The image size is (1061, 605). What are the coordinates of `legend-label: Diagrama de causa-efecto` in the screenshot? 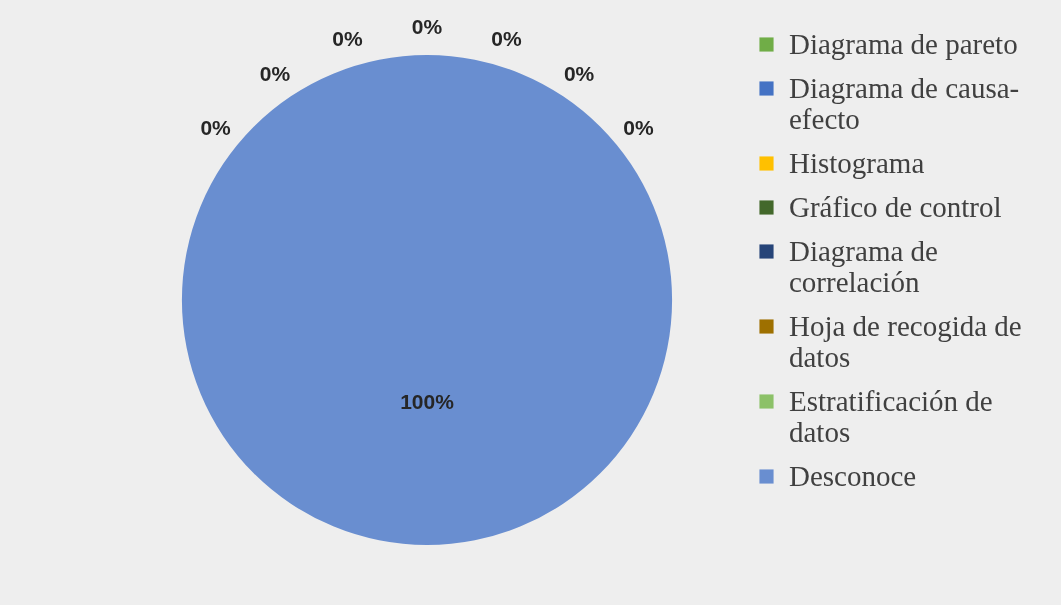 It's located at (904, 103).